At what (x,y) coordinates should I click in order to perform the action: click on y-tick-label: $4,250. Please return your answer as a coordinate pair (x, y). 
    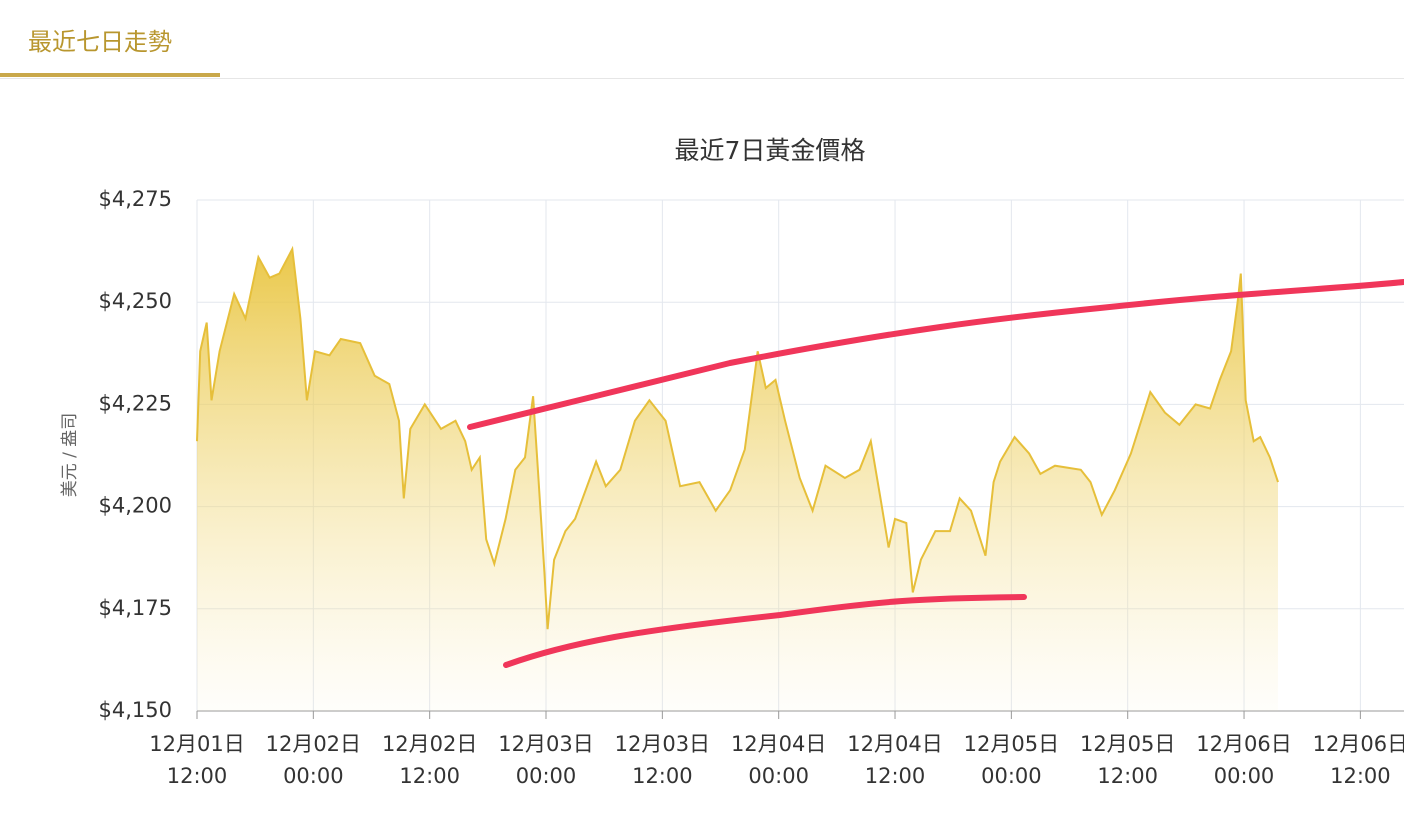
    Looking at the image, I should click on (135, 301).